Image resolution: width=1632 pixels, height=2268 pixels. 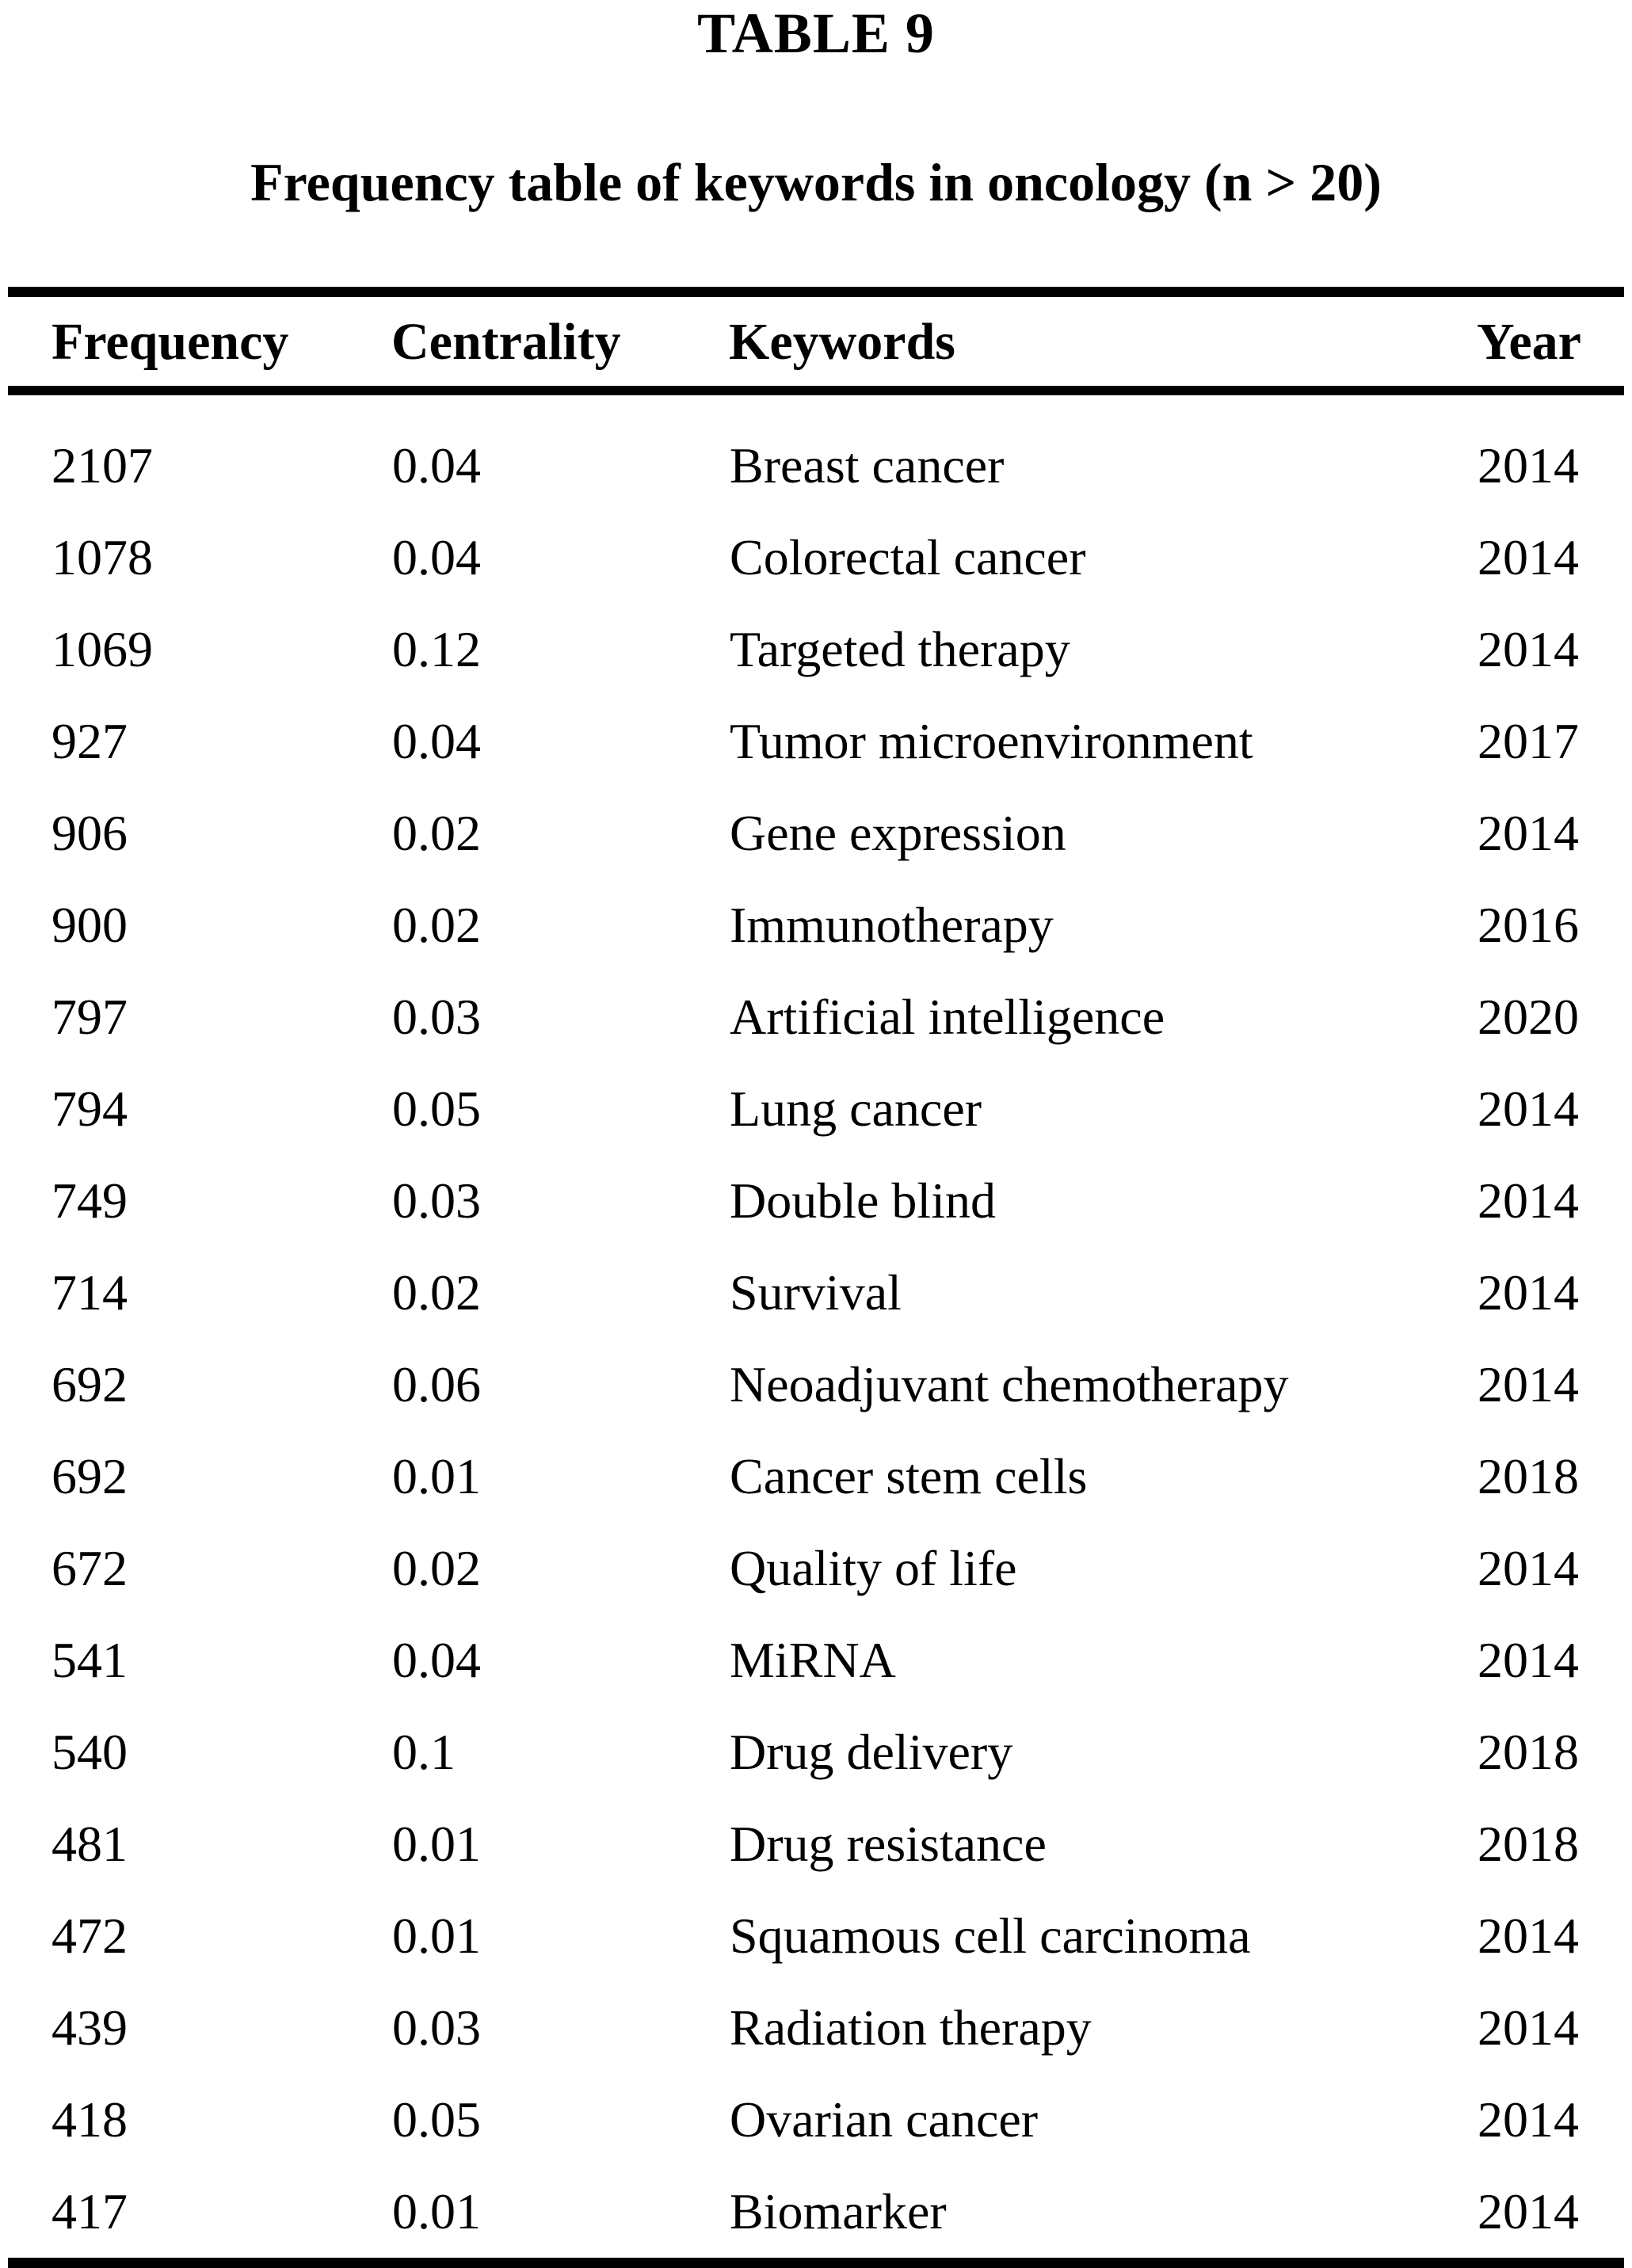 I want to click on table-row: 417 0.01 Biomarker 2014, so click(x=816, y=2214).